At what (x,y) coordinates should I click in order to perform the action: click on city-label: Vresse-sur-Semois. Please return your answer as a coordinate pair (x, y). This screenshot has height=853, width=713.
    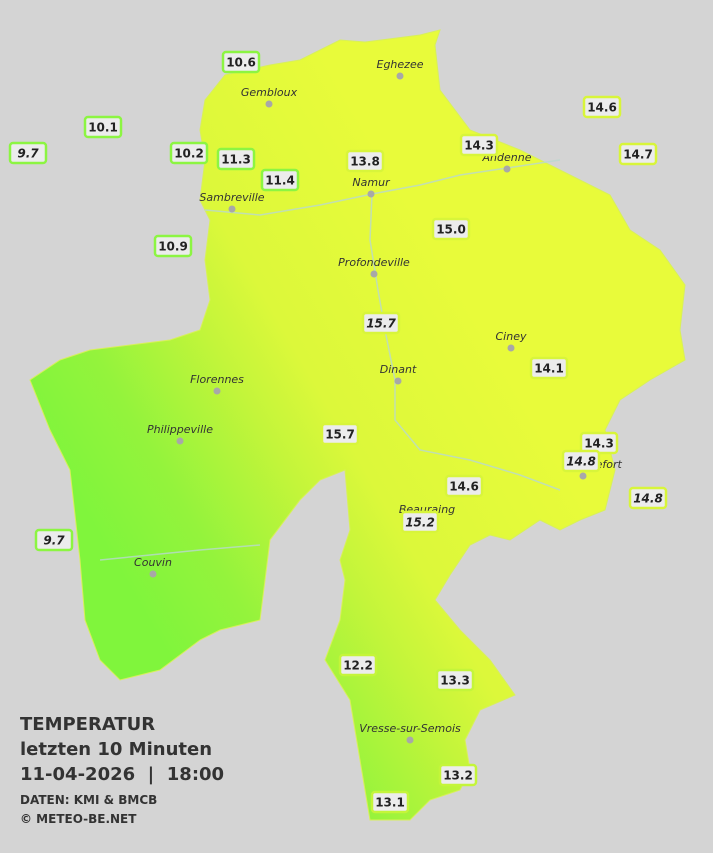
    Looking at the image, I should click on (410, 728).